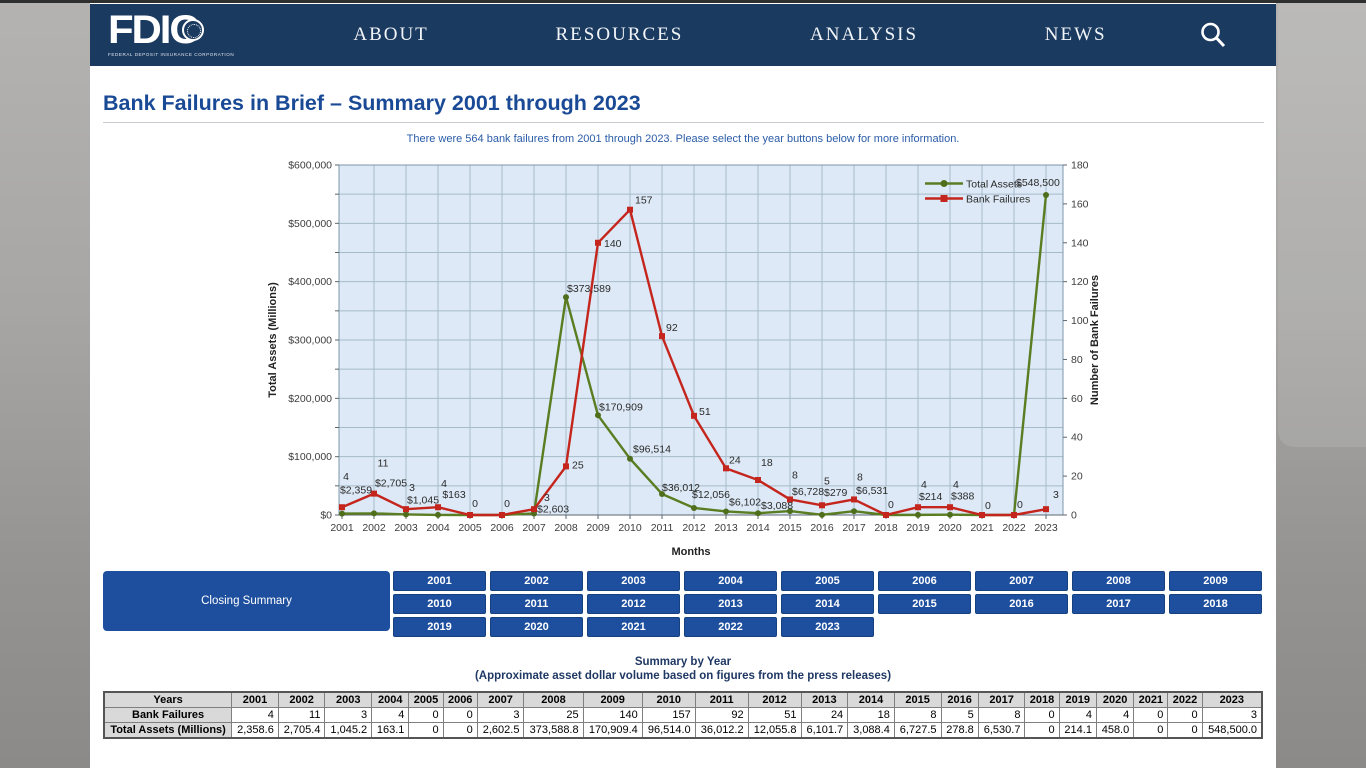  Describe the element at coordinates (536, 581) in the screenshot. I see `year-button-2002: 2002` at that location.